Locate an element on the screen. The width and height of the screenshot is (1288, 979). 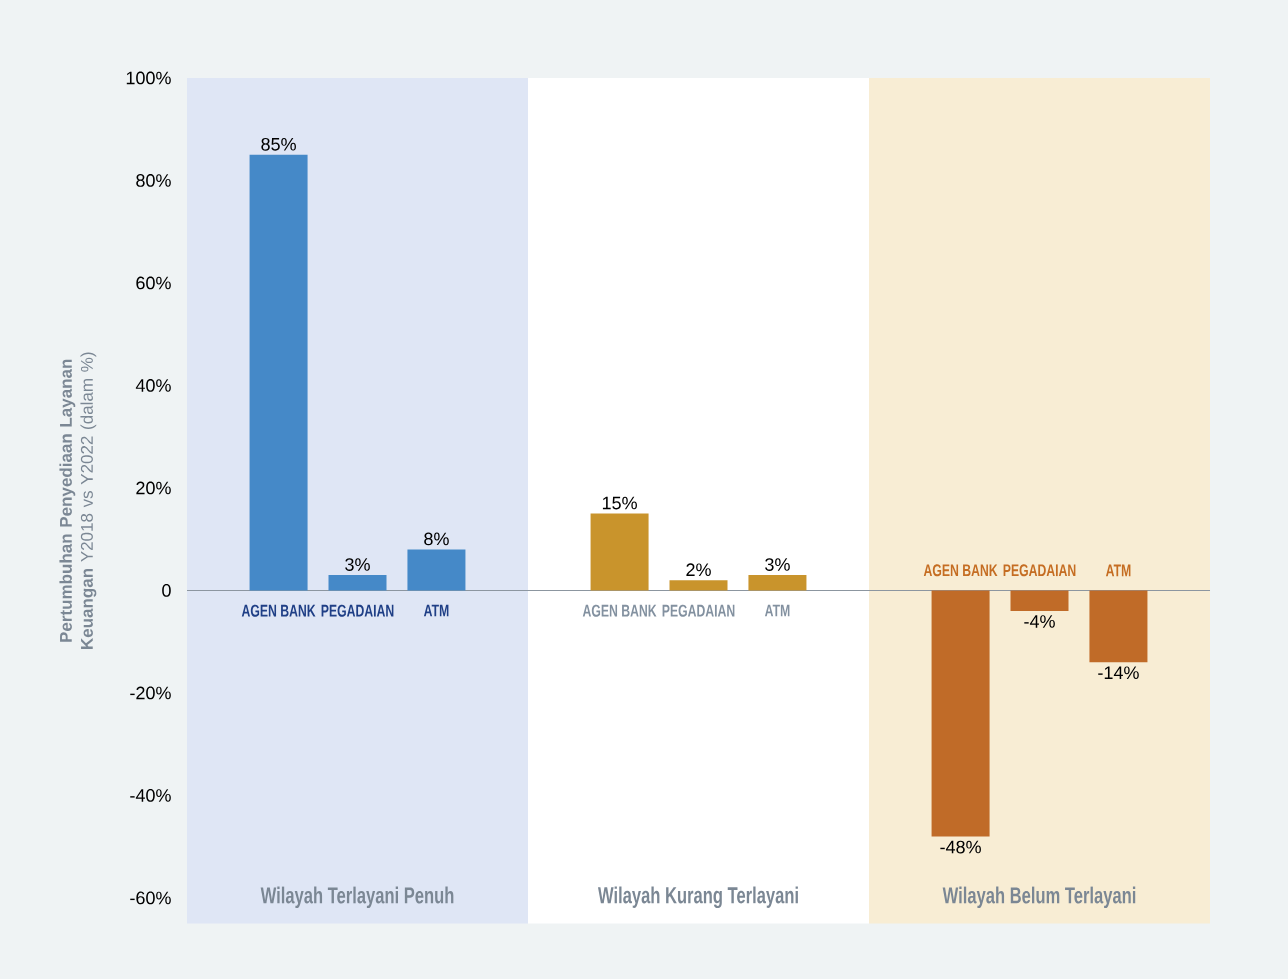
y-tick-label: -40% is located at coordinates (150, 795).